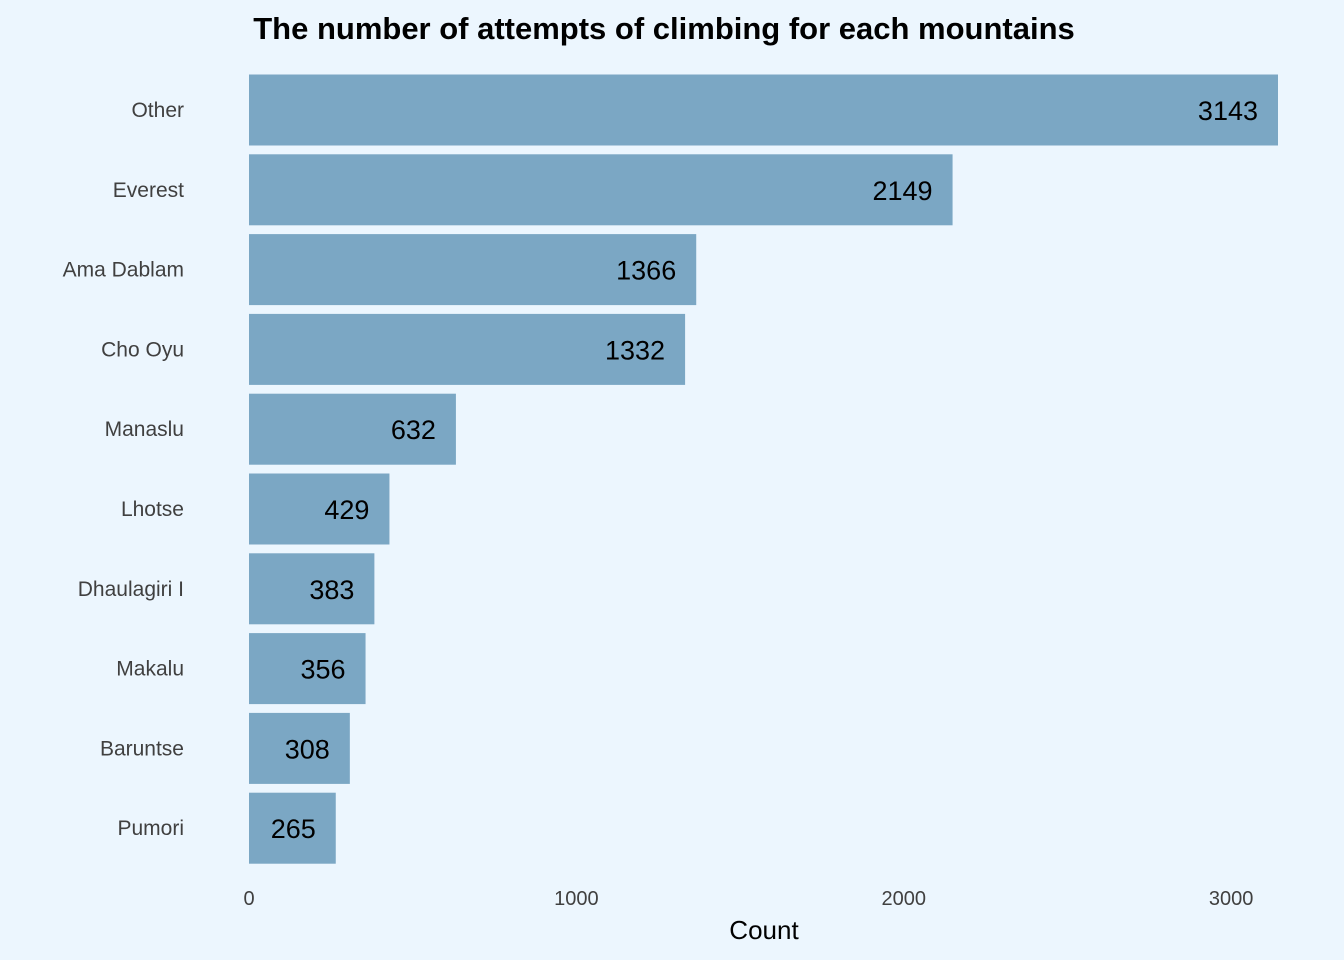  Describe the element at coordinates (346, 510) in the screenshot. I see `value-label: 429` at that location.